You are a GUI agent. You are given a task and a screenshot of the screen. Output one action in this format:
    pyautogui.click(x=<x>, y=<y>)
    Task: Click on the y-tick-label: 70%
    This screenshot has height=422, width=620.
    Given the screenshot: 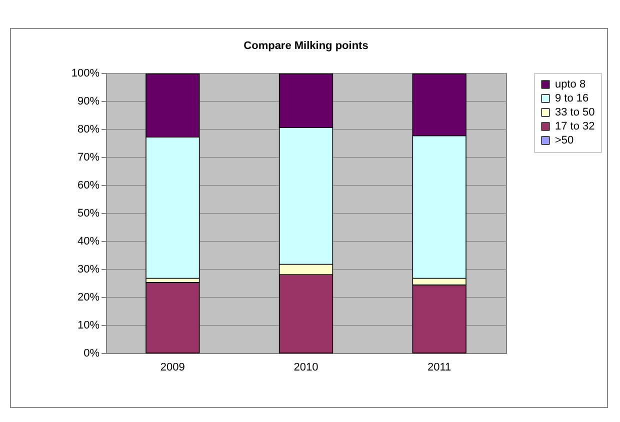 What is the action you would take?
    pyautogui.click(x=88, y=158)
    